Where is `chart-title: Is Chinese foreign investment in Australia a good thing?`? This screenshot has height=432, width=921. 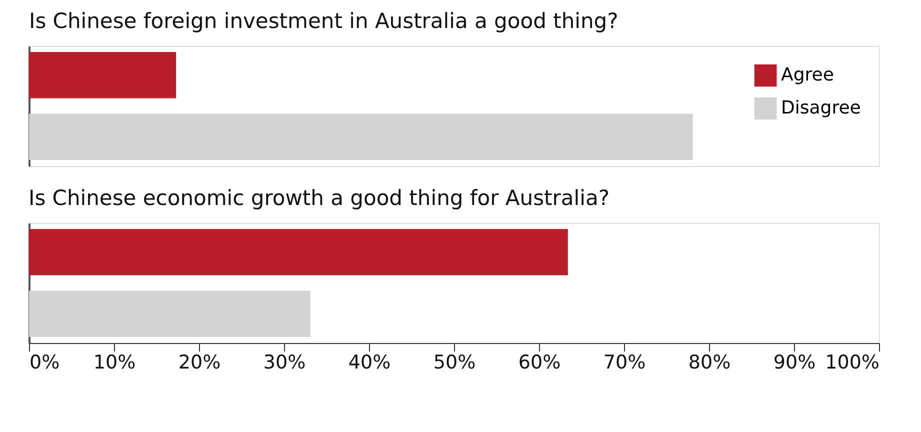
chart-title: Is Chinese foreign investment in Australia a good thing? is located at coordinates (323, 21).